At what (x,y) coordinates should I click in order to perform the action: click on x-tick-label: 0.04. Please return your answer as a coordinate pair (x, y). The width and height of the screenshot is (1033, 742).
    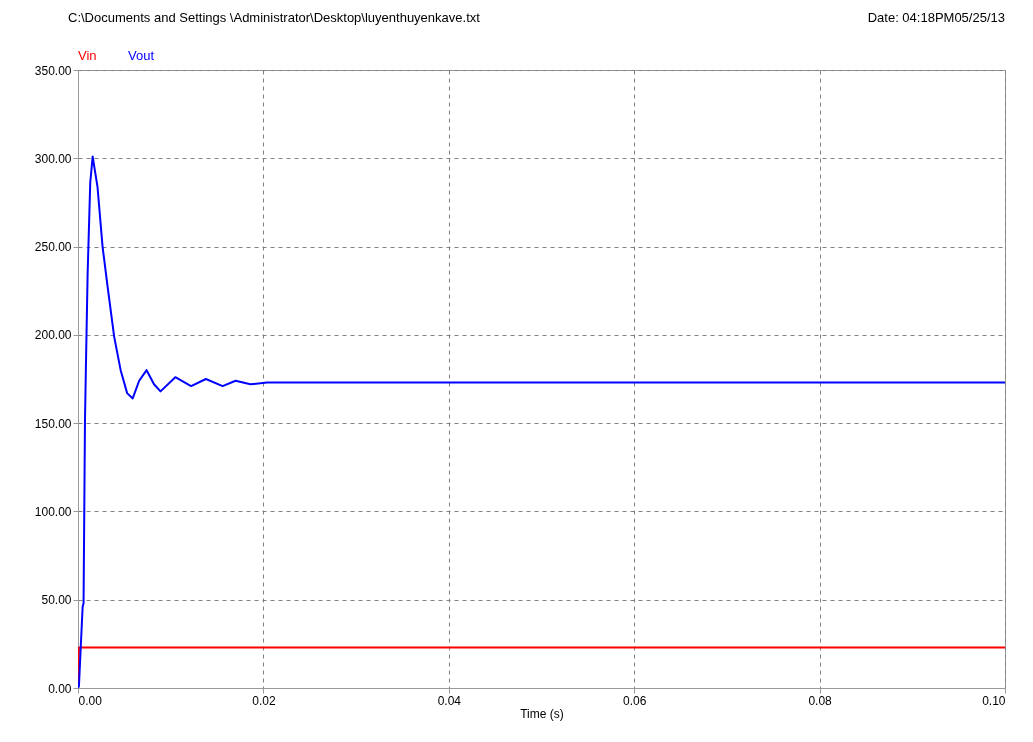
    Looking at the image, I should click on (449, 700).